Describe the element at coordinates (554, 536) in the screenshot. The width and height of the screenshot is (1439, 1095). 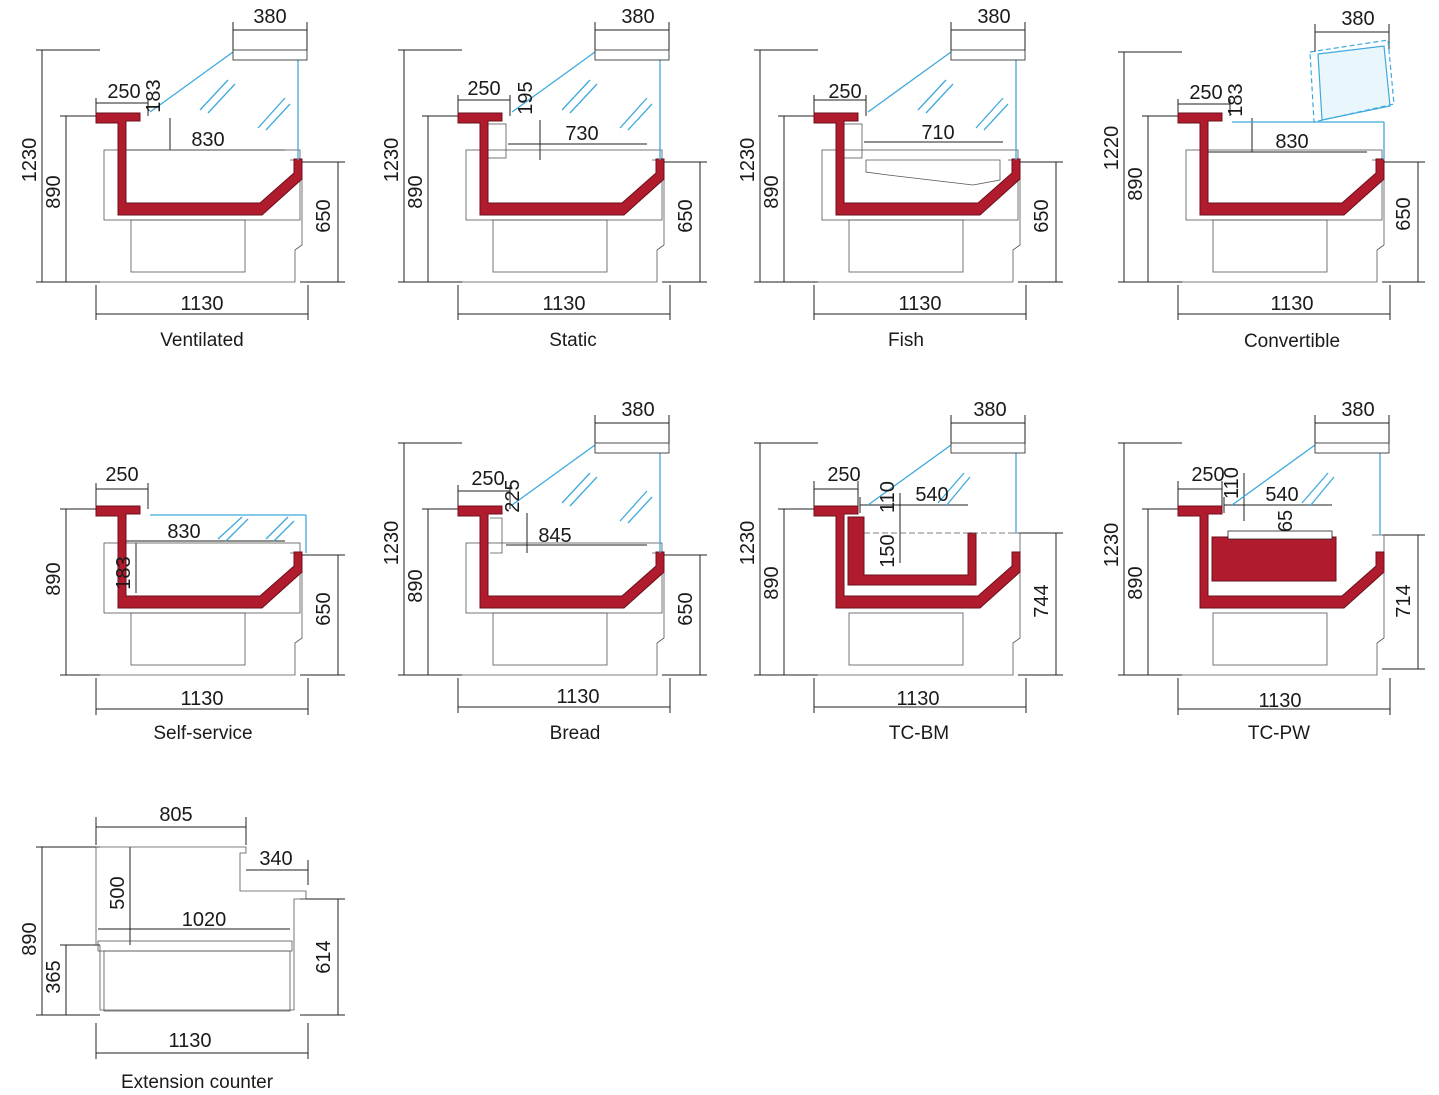
I see `dim-inner: 845` at that location.